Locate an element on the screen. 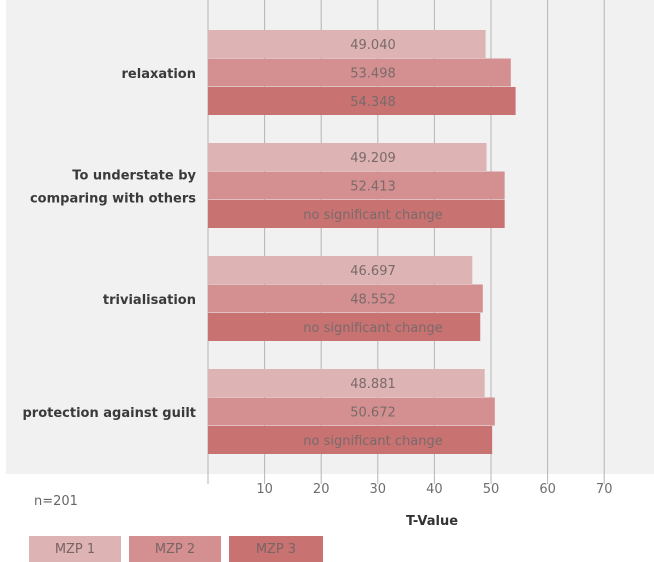 This screenshot has height=562, width=654. legend-label-mzp2: MZP 2 is located at coordinates (175, 549).